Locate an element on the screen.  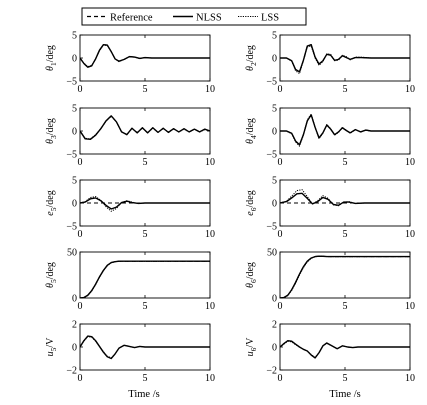
y-axis-label: e6/deg is located at coordinates (251, 202).